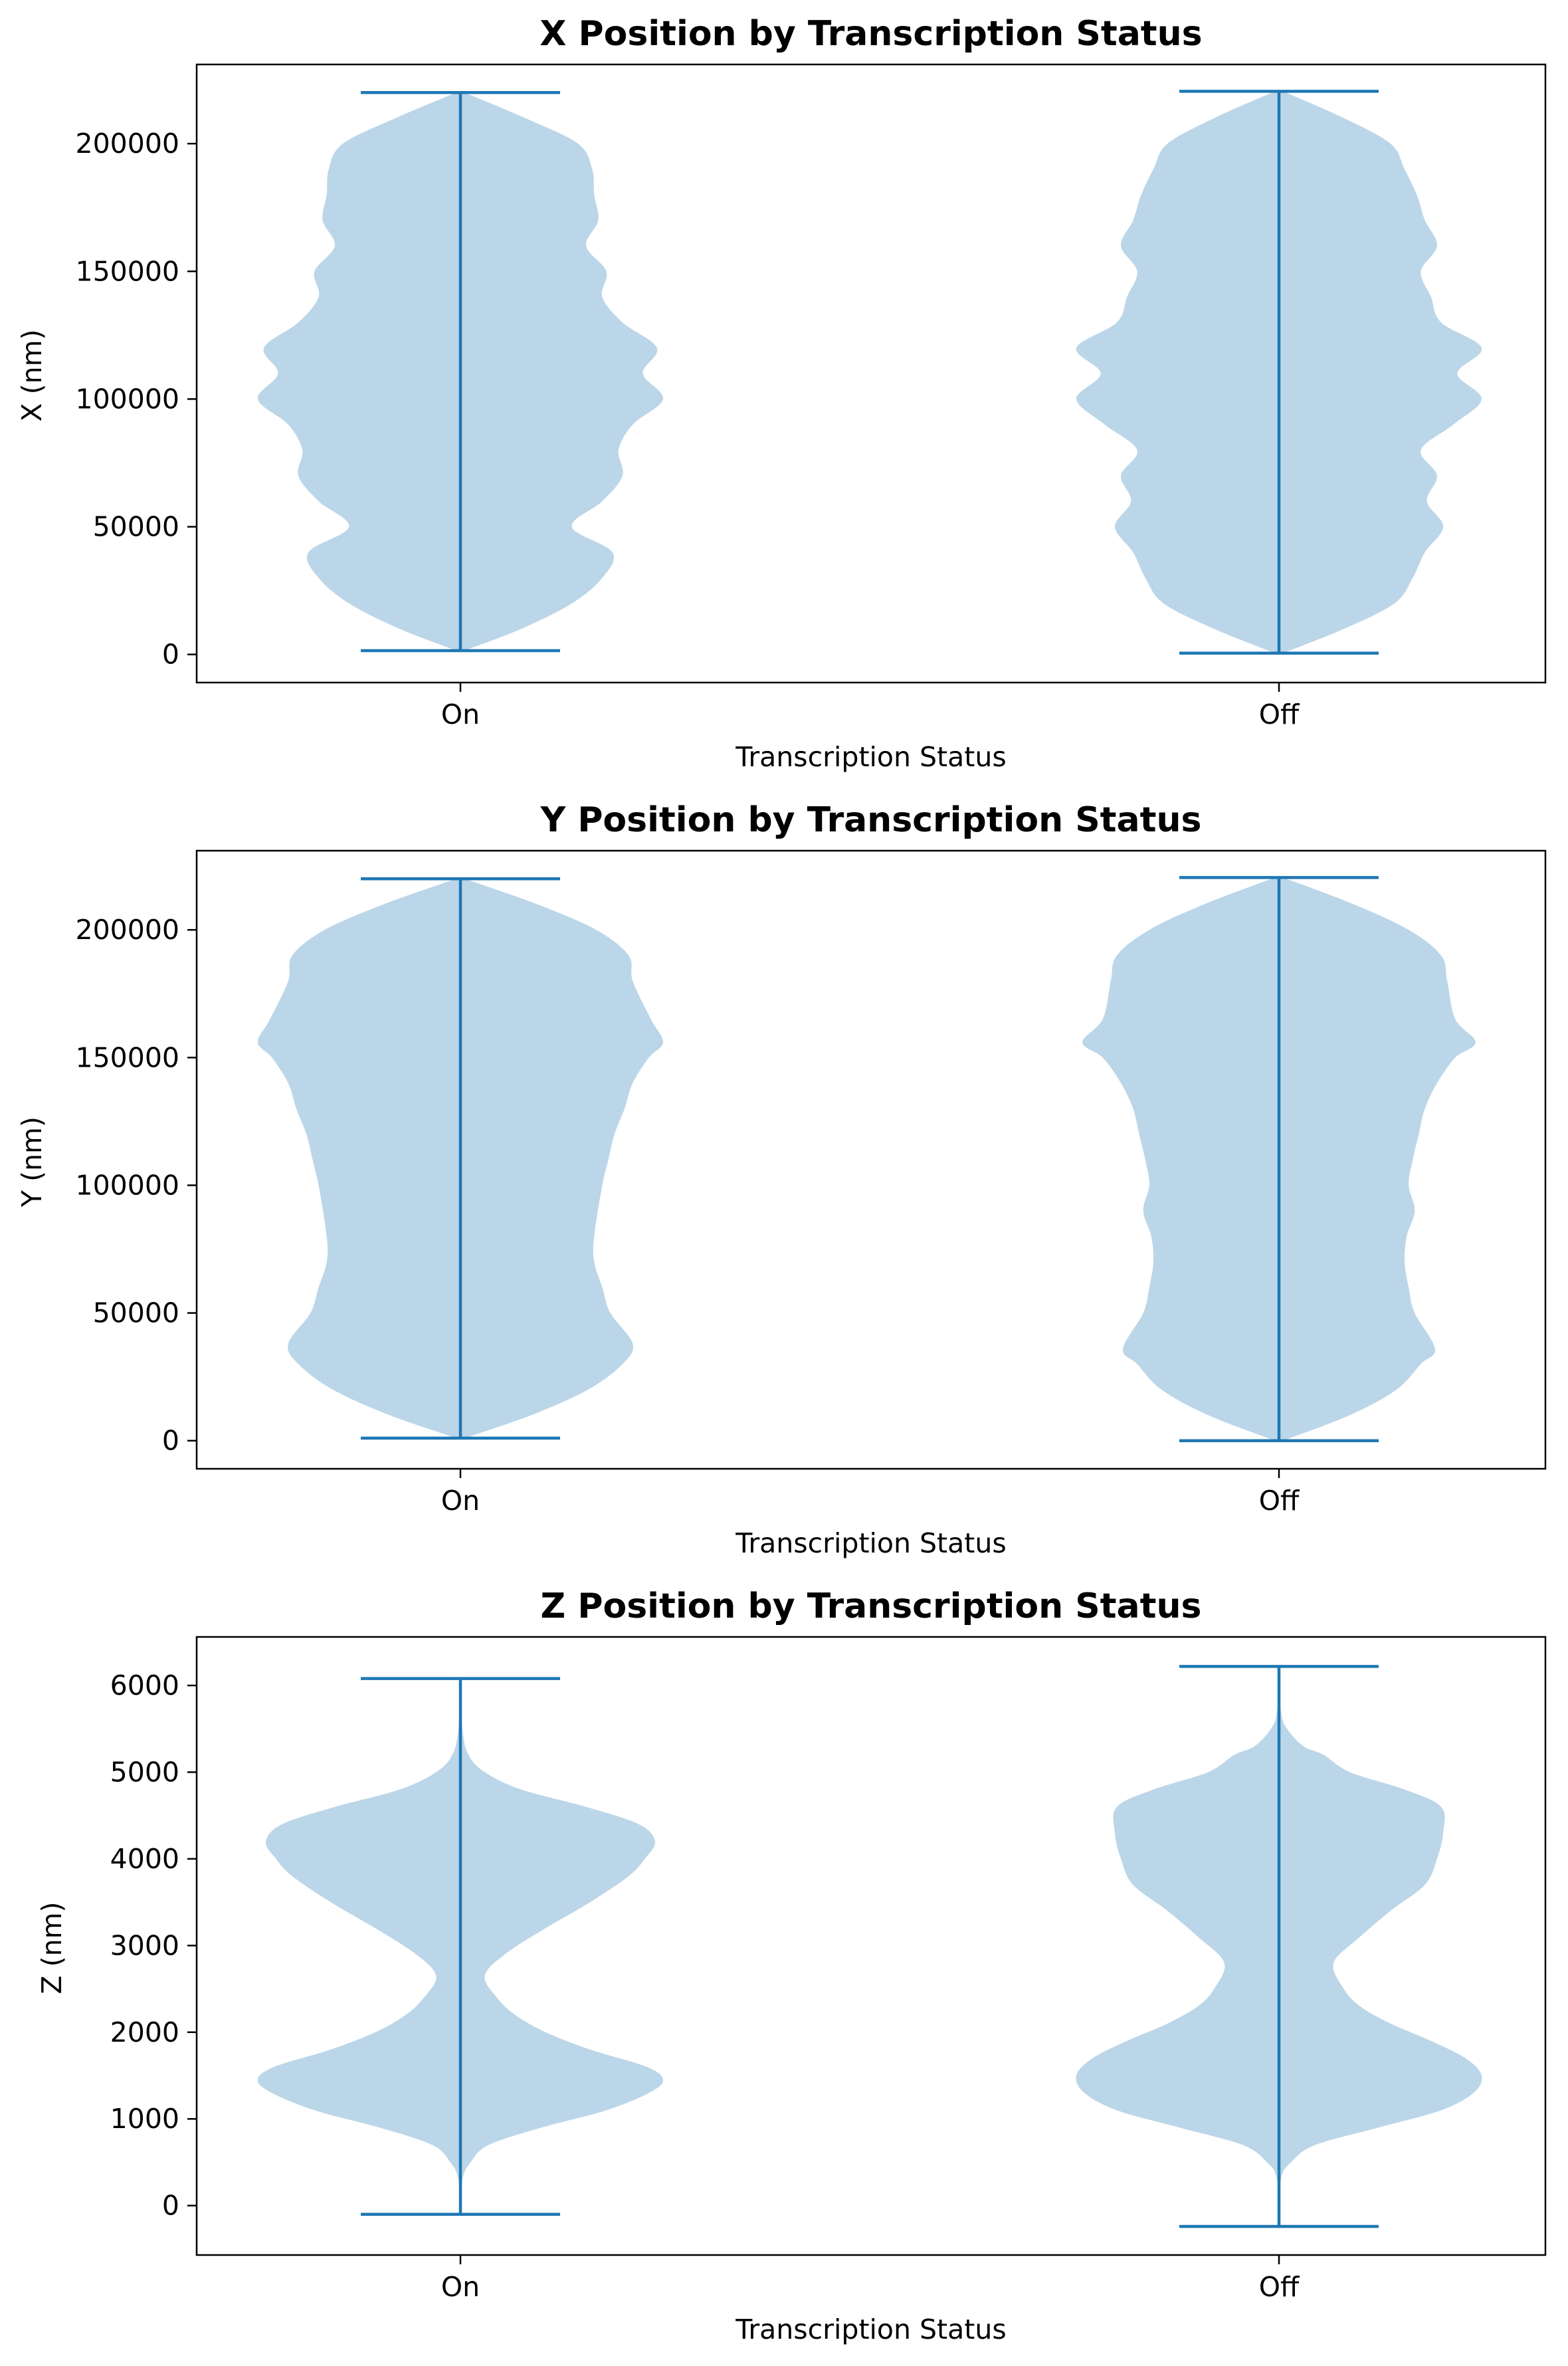 The width and height of the screenshot is (1568, 2366). I want to click on y-tick-label: 5000, so click(144, 1772).